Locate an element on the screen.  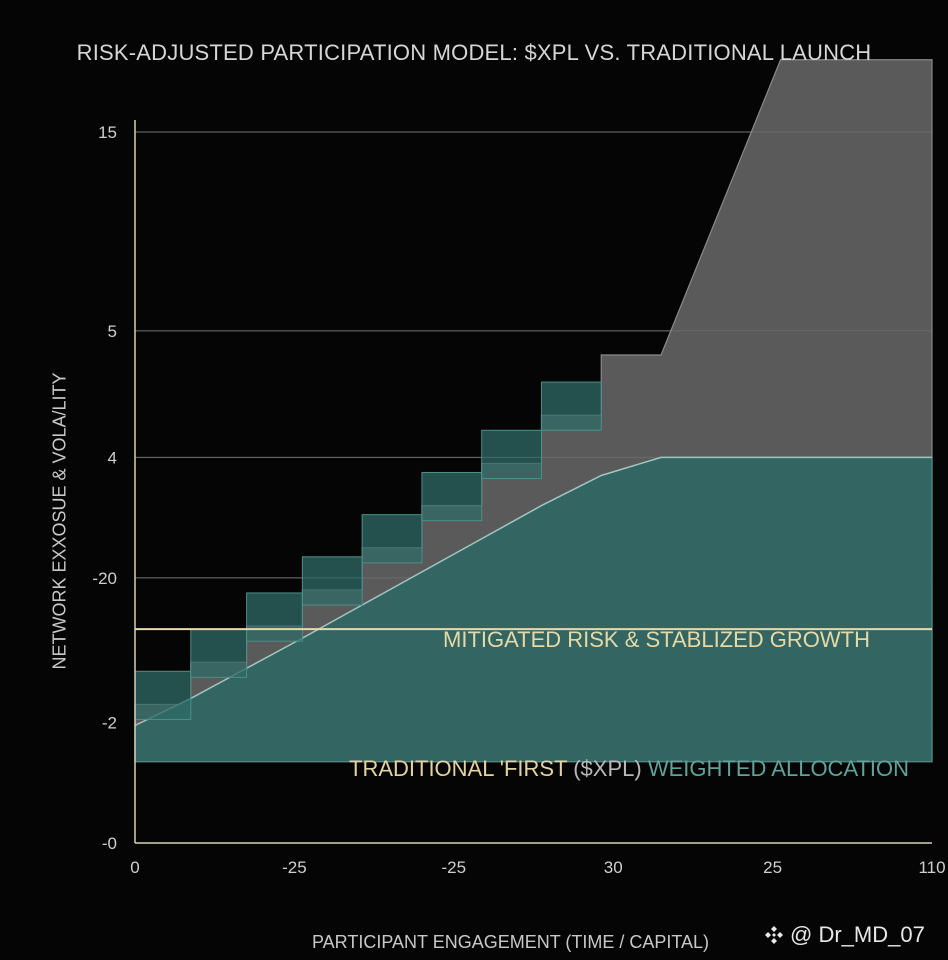
y-tick-label-6: 15 is located at coordinates (107, 132).